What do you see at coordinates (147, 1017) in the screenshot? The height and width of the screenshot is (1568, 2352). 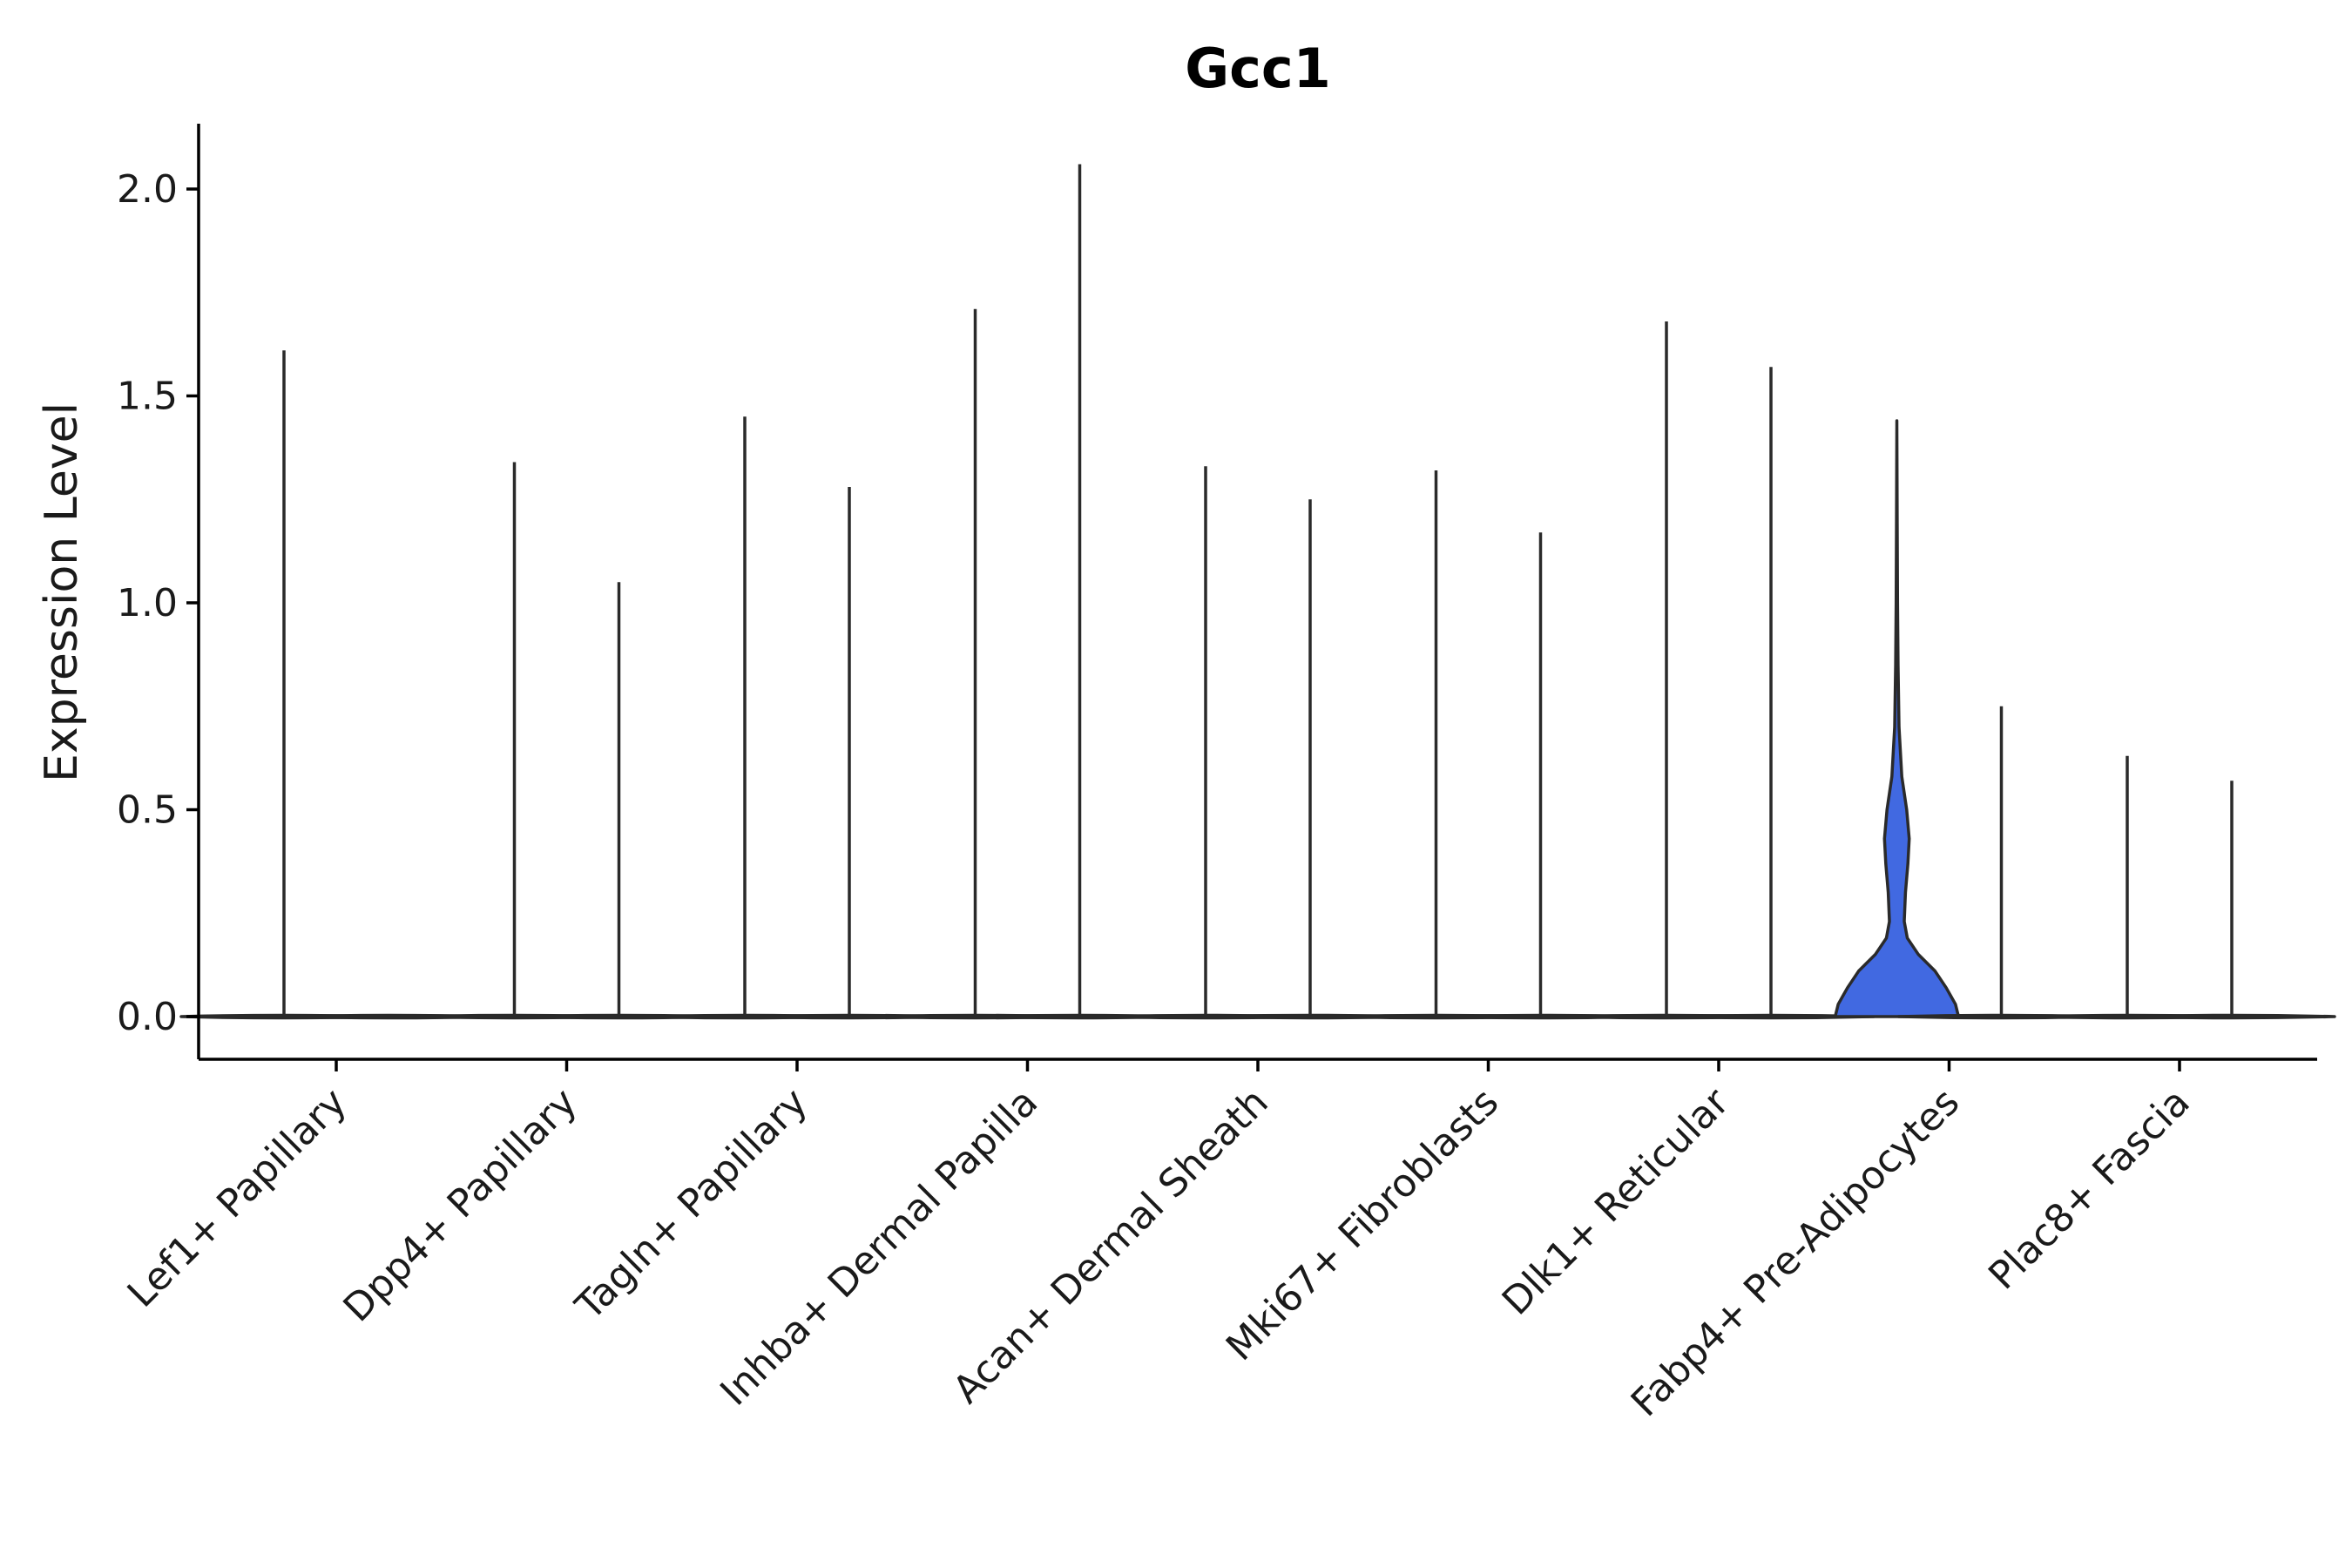 I see `y-tick-label: 0.0` at bounding box center [147, 1017].